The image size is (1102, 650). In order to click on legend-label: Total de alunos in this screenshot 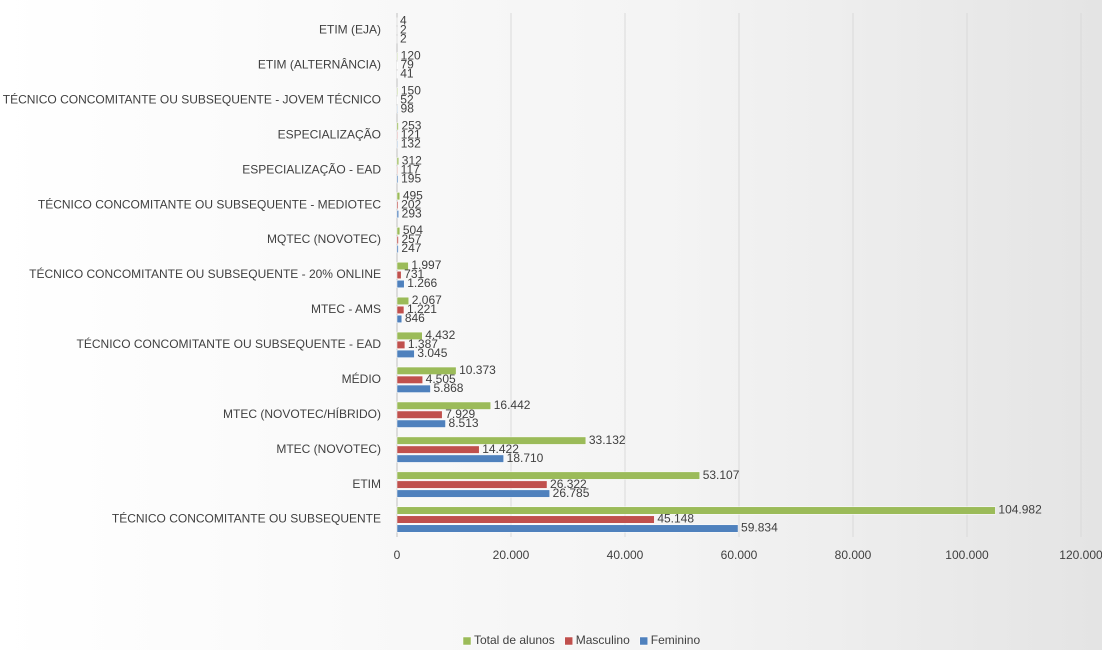, I will do `click(514, 640)`.